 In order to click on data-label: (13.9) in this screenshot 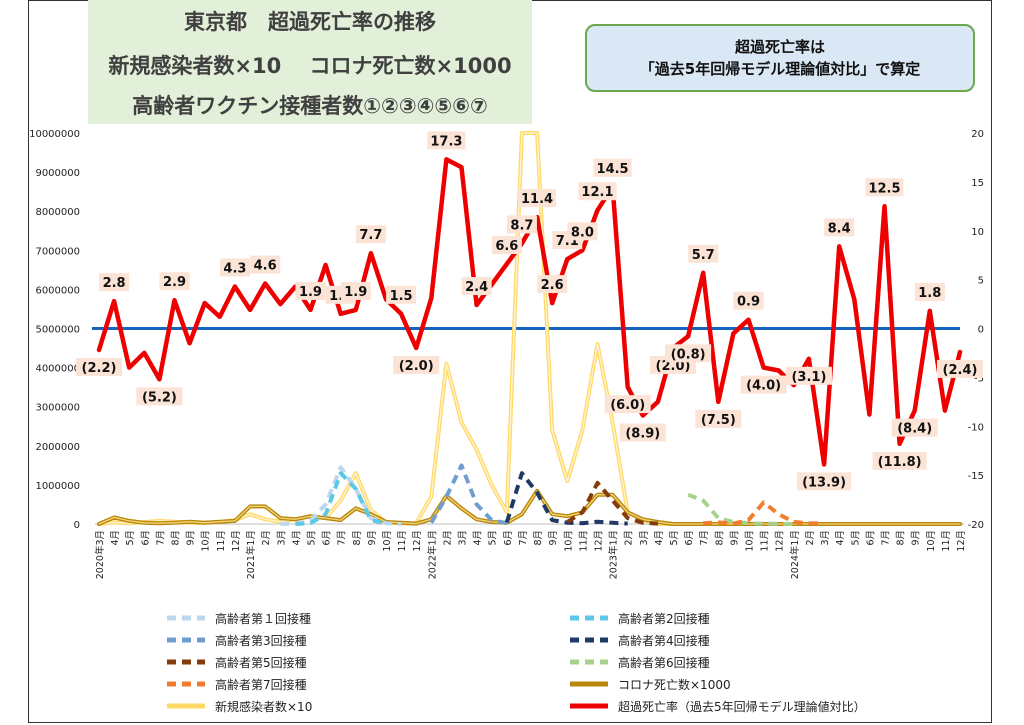, I will do `click(824, 482)`.